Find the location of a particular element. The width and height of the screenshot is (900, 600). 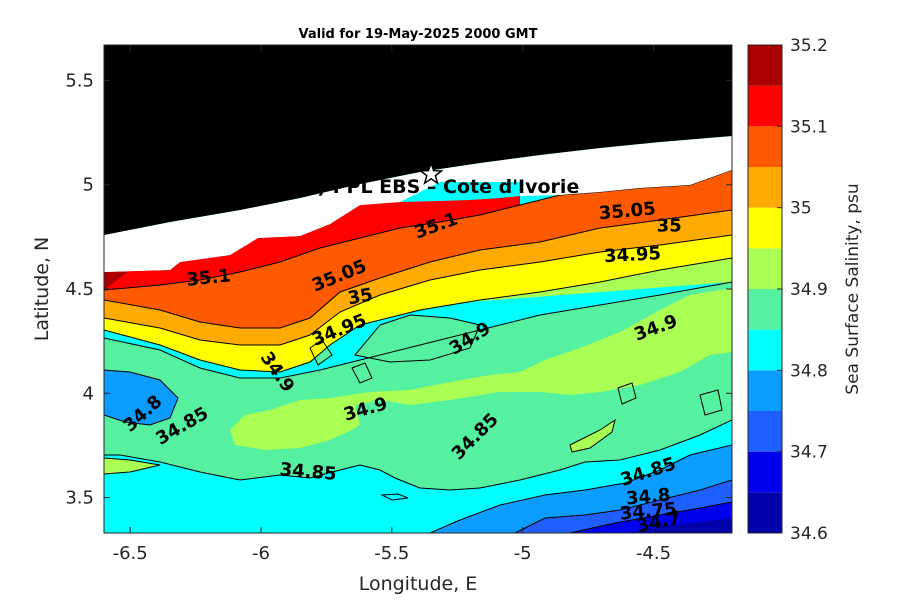

colorbar-tick-label: 34.7 is located at coordinates (809, 453).